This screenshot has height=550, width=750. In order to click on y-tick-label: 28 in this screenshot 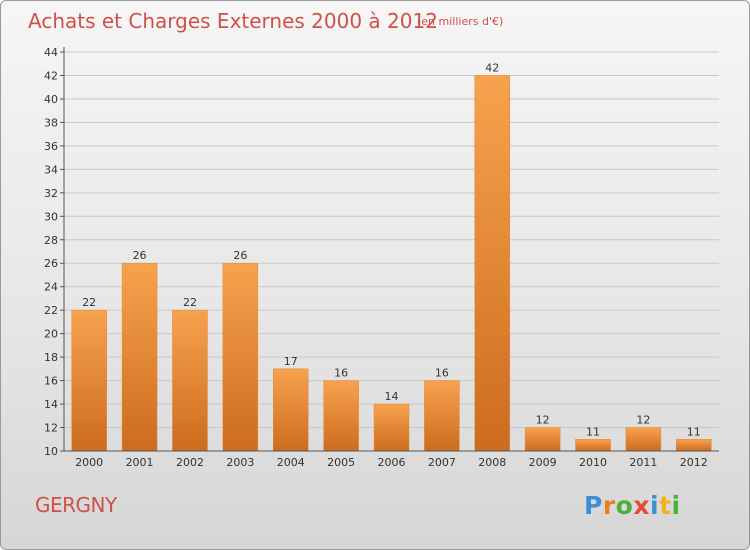, I will do `click(51, 240)`.